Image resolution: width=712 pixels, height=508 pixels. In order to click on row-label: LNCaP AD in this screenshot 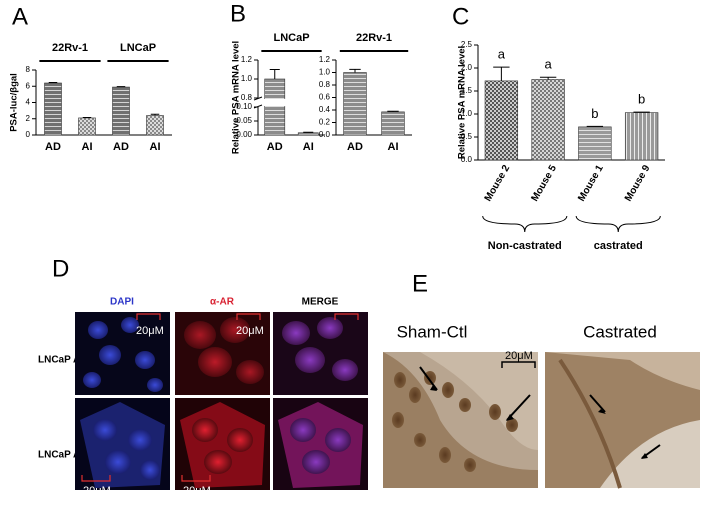, I will do `click(62, 360)`.